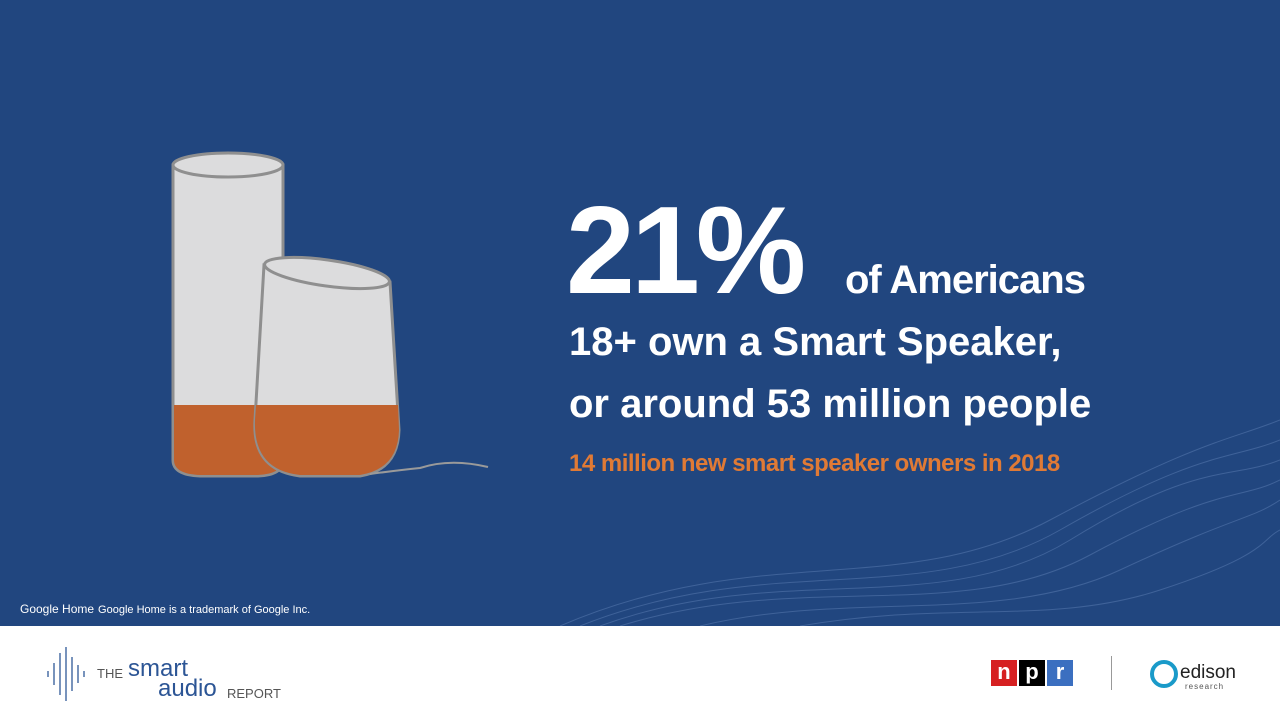 This screenshot has height=720, width=1280. Describe the element at coordinates (965, 280) in the screenshot. I see `stat-suffix: of Americans` at that location.